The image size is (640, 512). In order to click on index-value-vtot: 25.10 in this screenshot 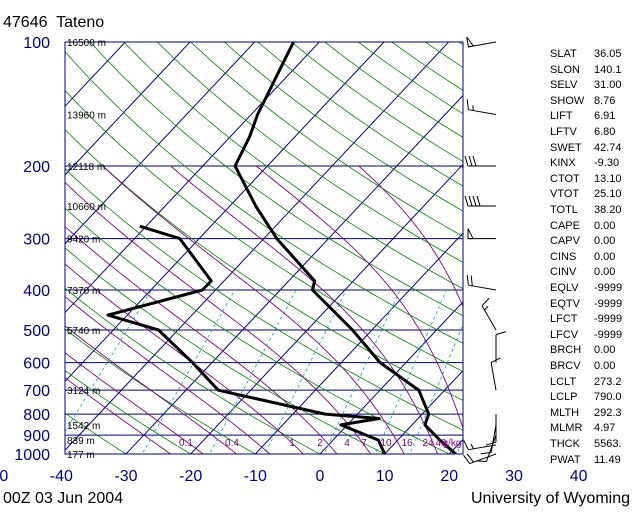, I will do `click(608, 194)`.